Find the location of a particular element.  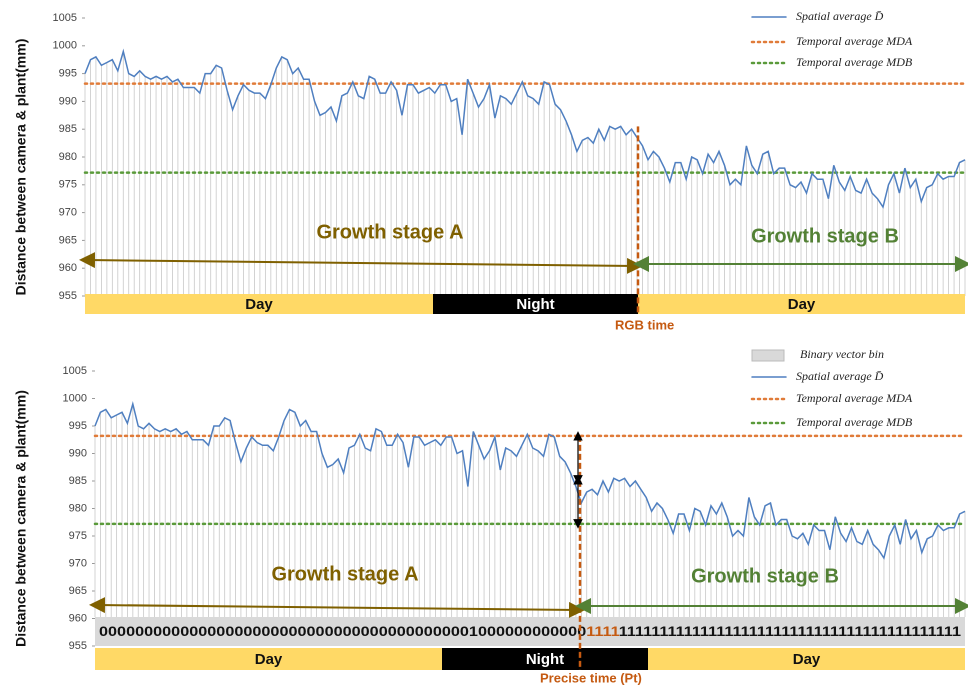

binary-segment: 1111 is located at coordinates (603, 631).